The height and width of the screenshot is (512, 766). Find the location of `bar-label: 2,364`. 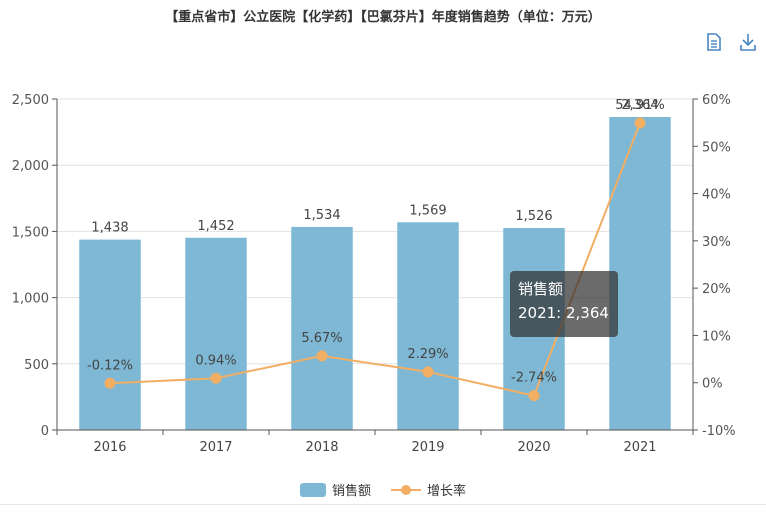

bar-label: 2,364 is located at coordinates (639, 105).